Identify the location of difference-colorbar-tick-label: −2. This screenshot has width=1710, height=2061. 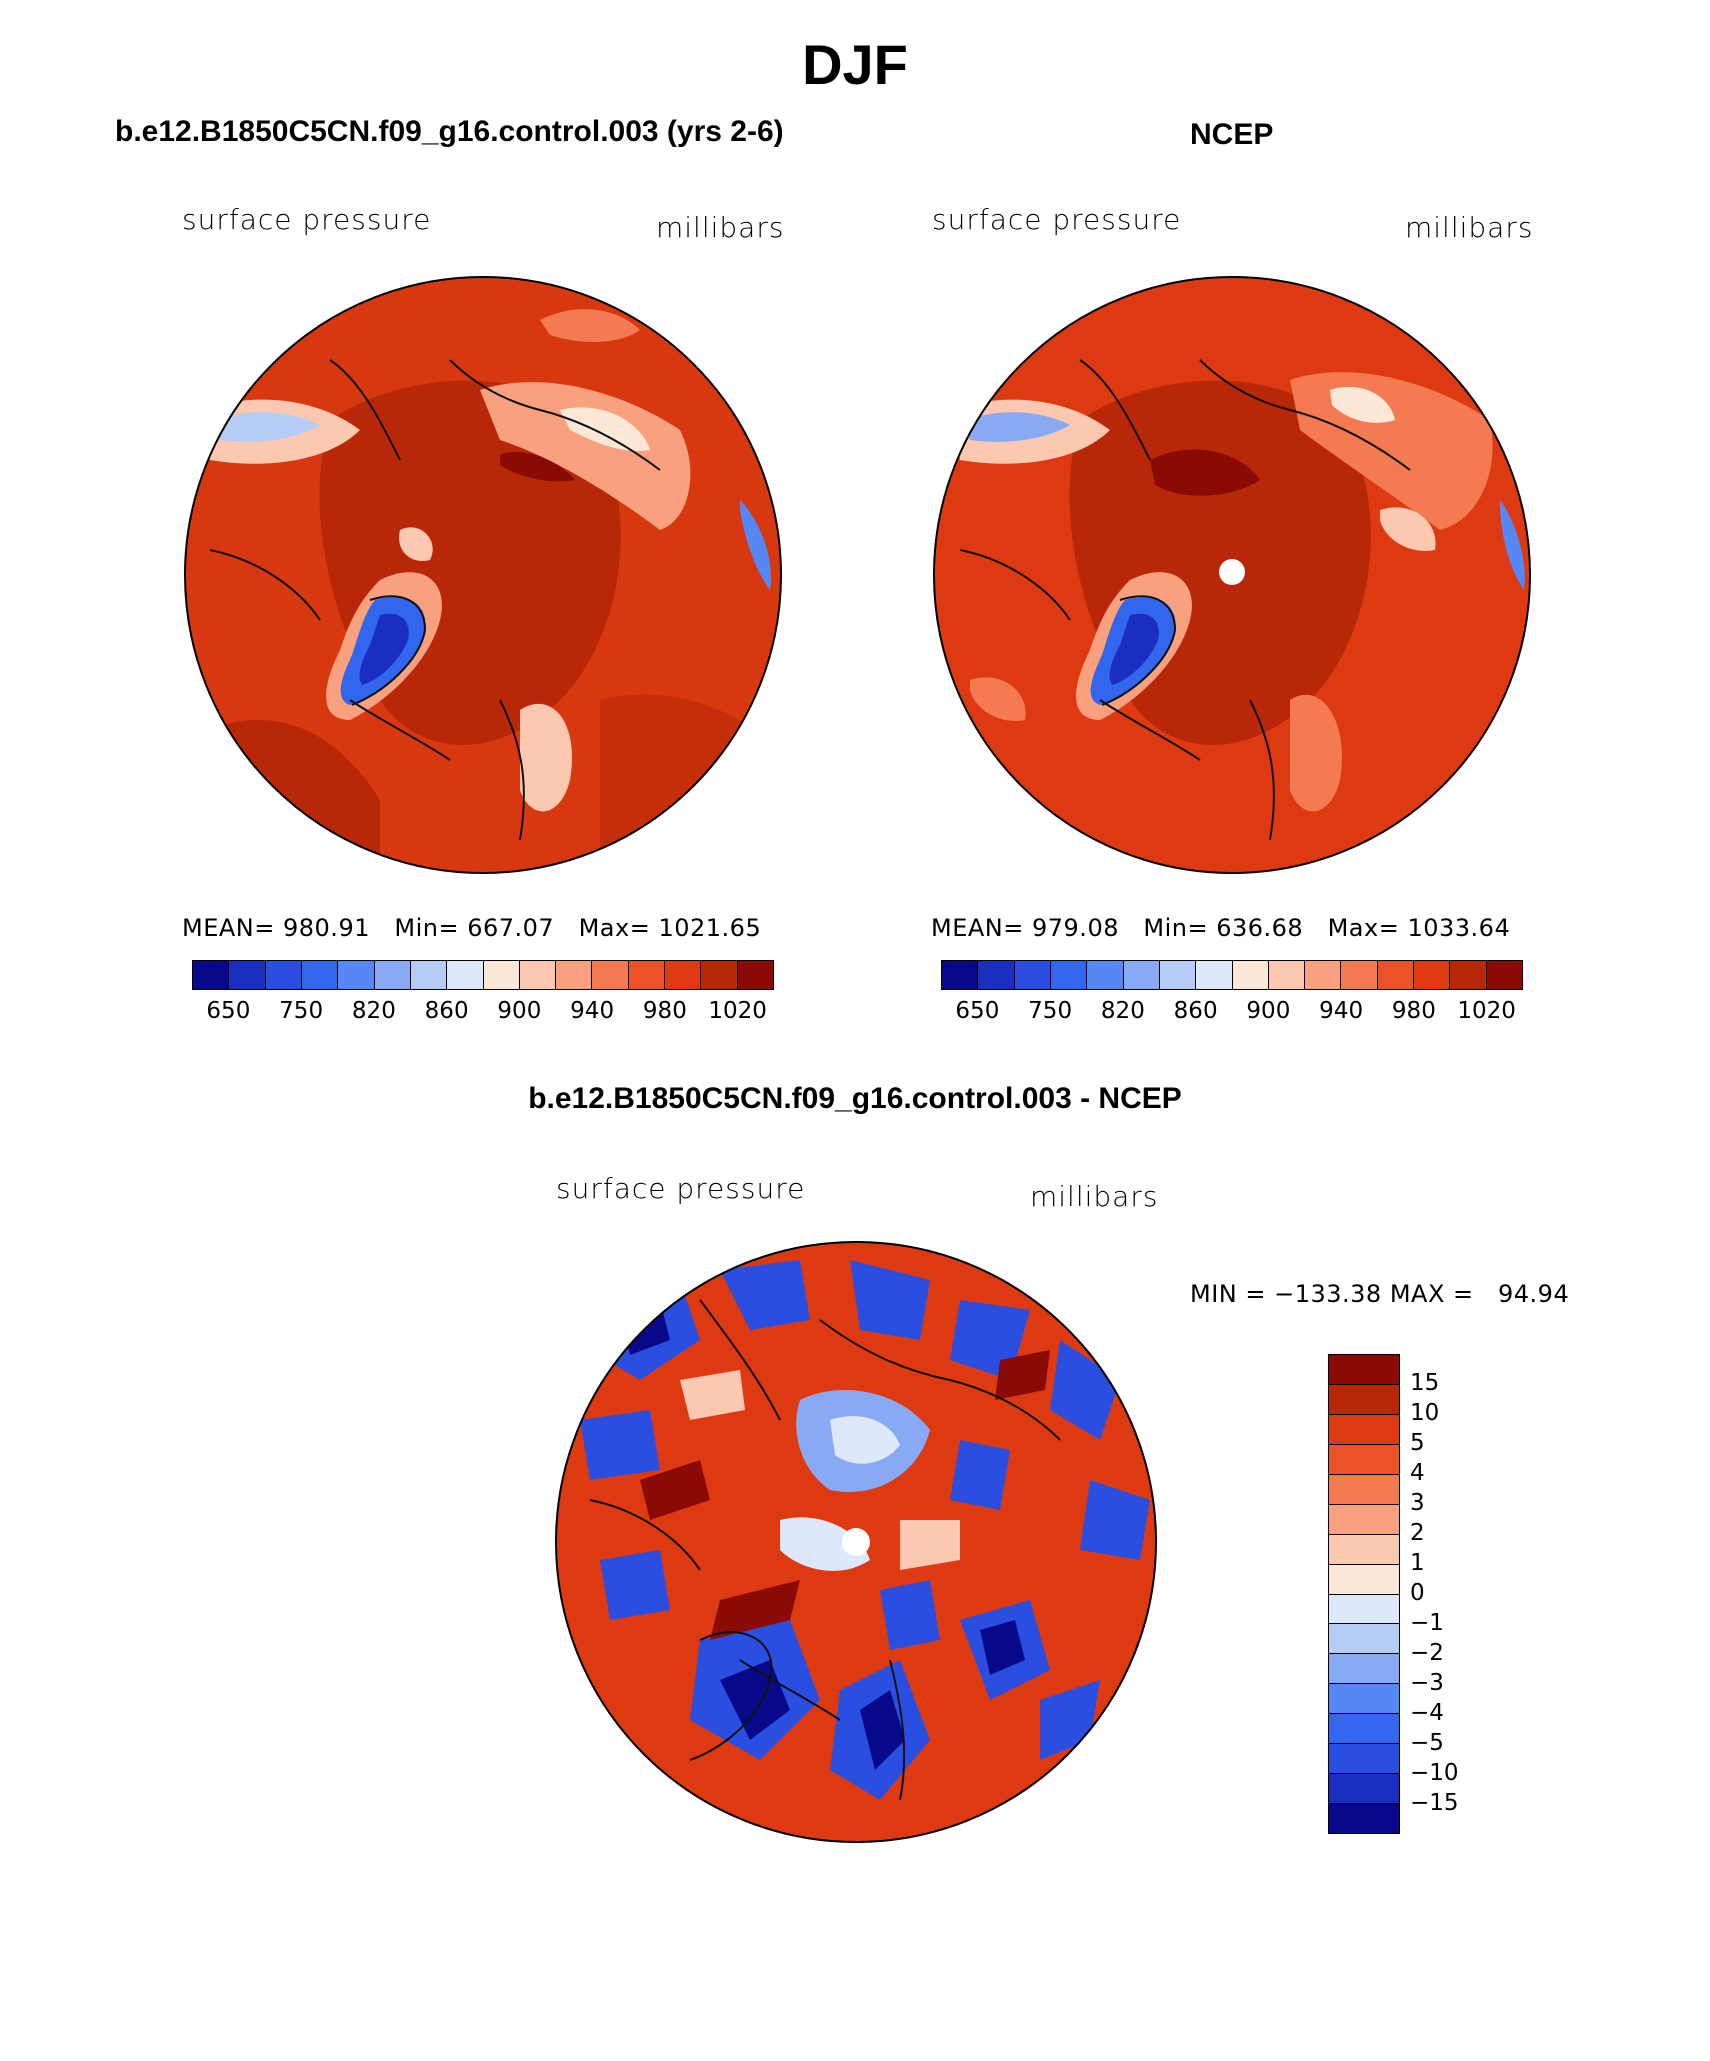
(1427, 1653).